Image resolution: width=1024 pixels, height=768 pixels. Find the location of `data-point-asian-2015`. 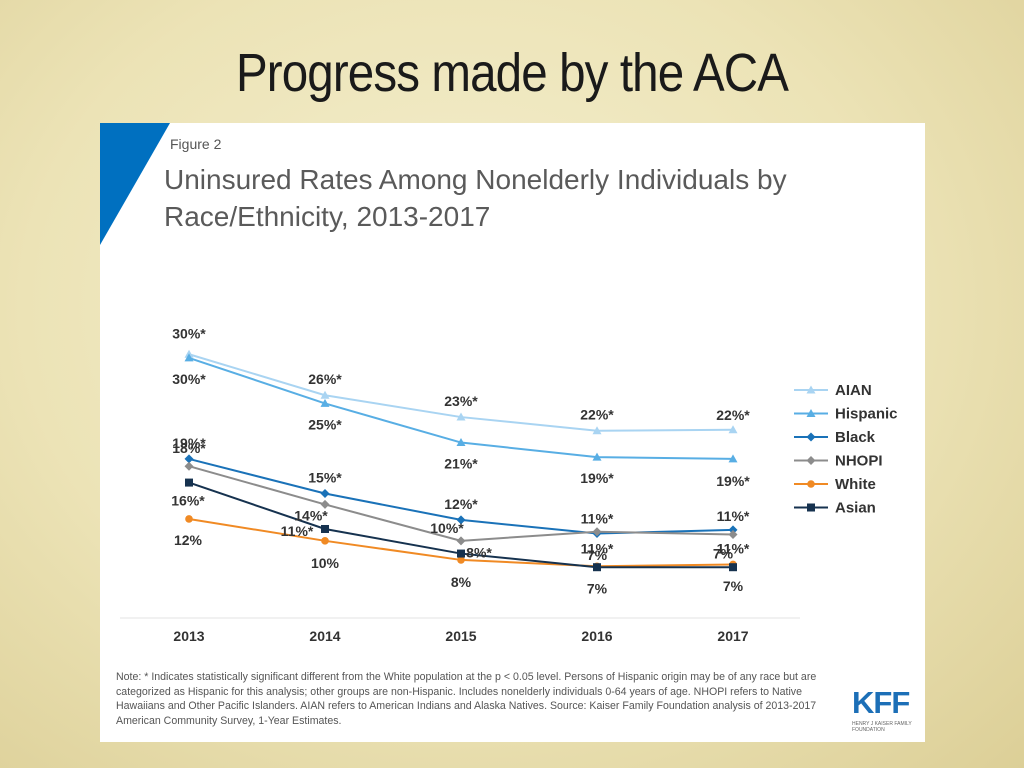

data-point-asian-2015 is located at coordinates (461, 553).